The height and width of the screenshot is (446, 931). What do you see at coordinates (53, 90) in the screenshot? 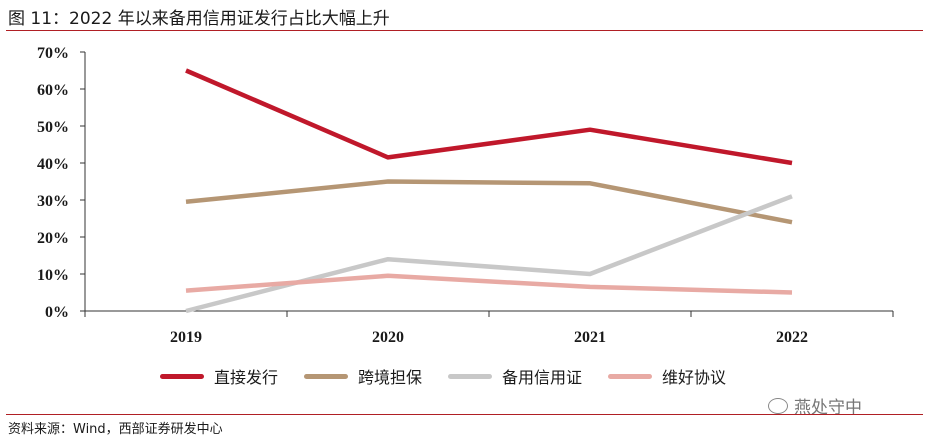
I see `y-tick-label: 60%` at bounding box center [53, 90].